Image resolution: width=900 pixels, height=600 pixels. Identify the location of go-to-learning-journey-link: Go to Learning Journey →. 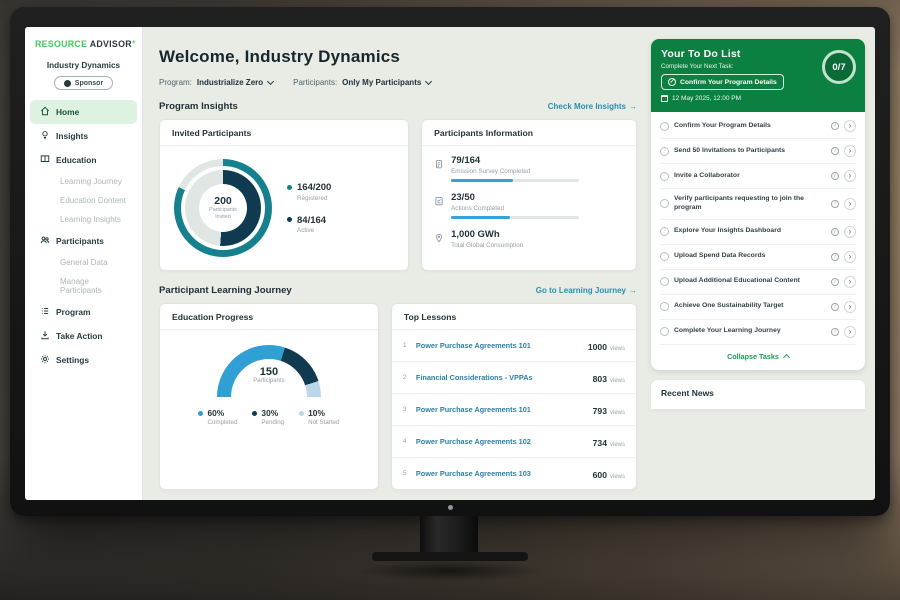
(586, 290).